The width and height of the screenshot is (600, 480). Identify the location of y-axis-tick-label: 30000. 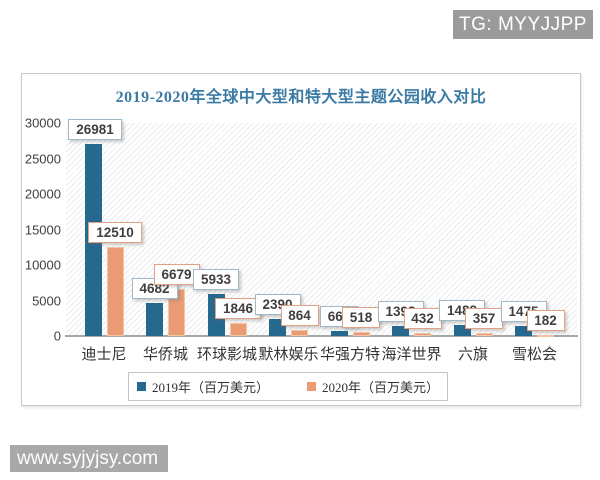
(42, 123).